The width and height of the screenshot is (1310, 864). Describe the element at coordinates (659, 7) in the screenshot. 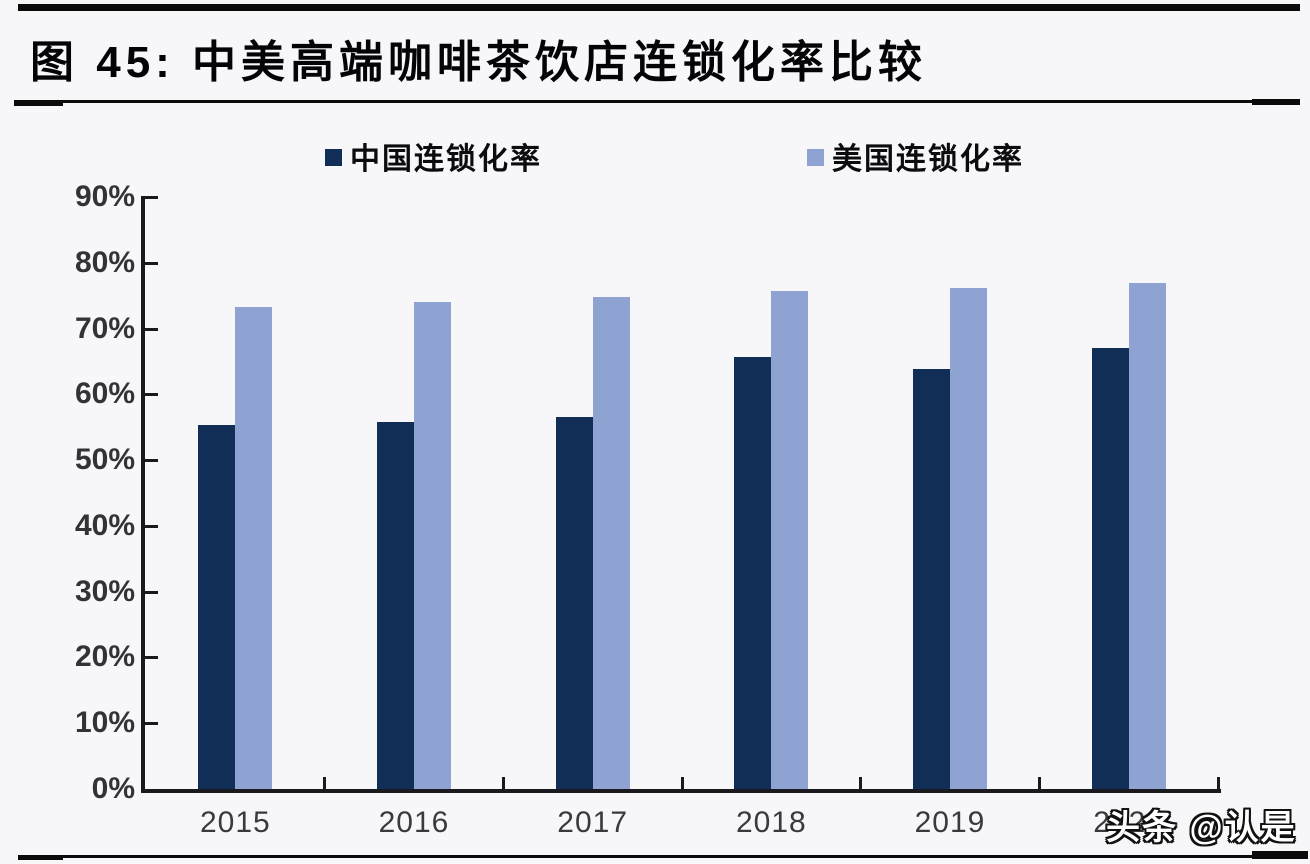

I see `top-border-rule` at that location.